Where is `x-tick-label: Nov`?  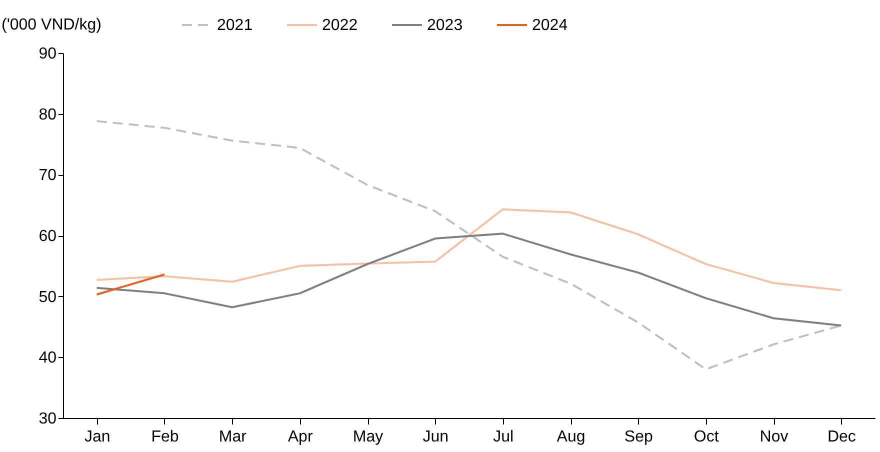 x-tick-label: Nov is located at coordinates (774, 437).